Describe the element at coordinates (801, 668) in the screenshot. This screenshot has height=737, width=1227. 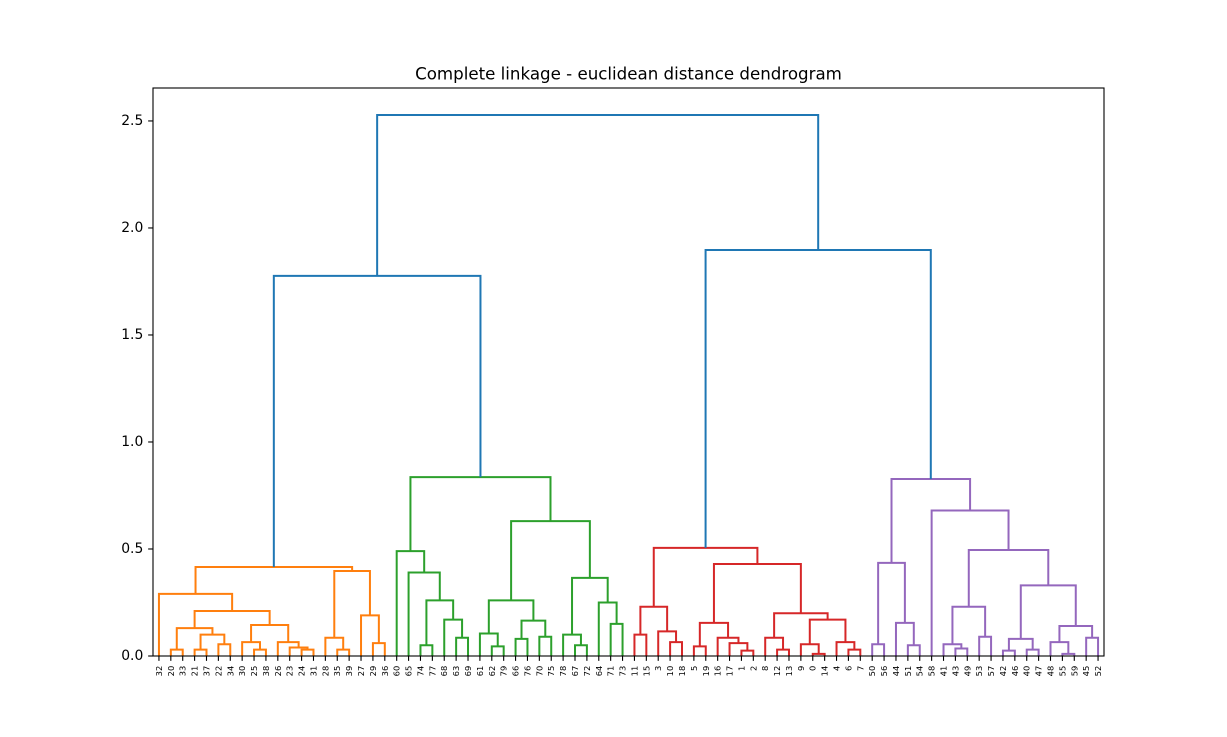
I see `leaf-label: 9` at that location.